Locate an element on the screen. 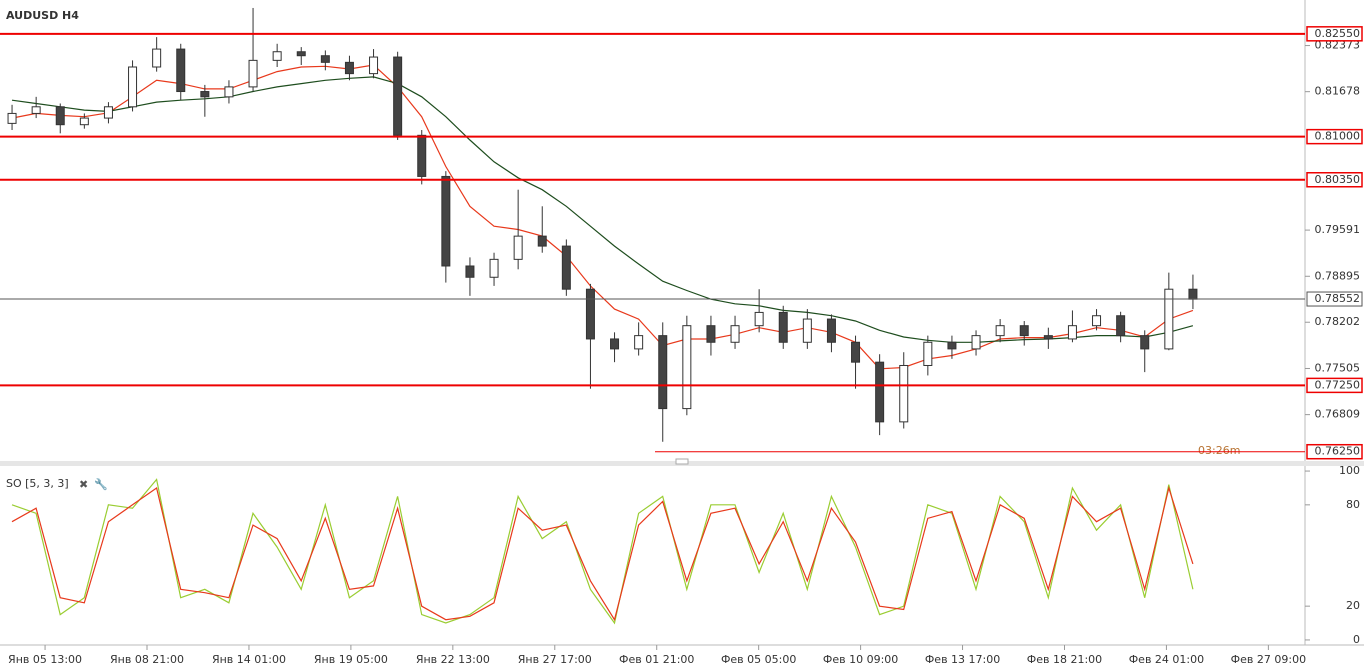  resize-handle is located at coordinates (682, 461).